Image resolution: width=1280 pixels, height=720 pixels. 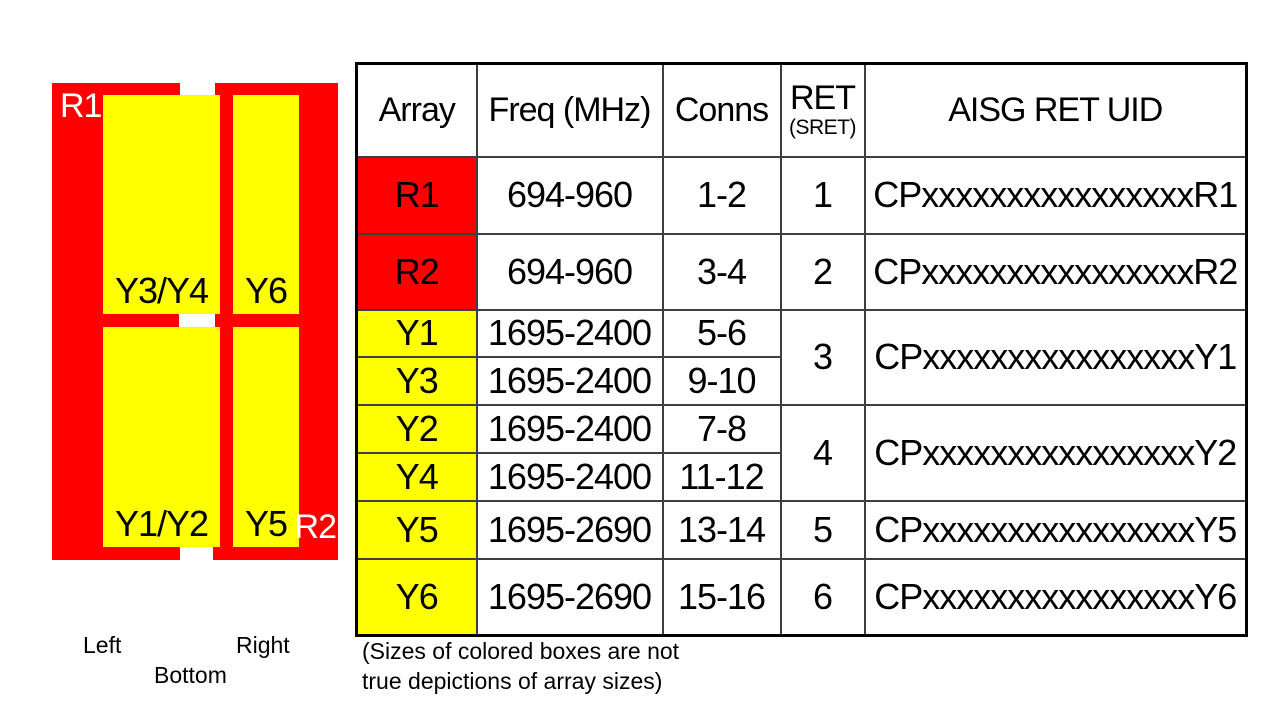 I want to click on uid-cell: CPxxxxxxxxxxxxxxxxR2, so click(x=1055, y=271).